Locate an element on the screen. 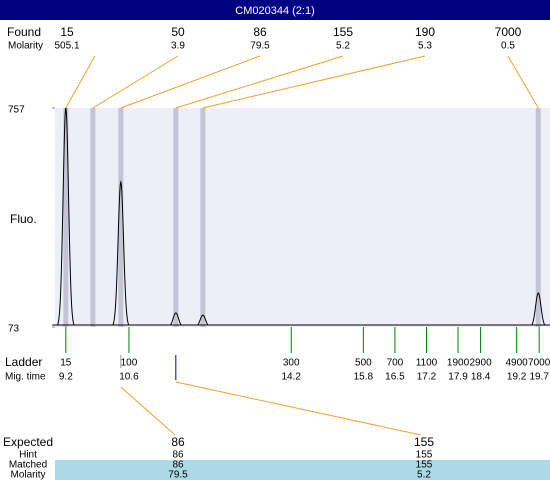 The height and width of the screenshot is (480, 550). found-label: Found is located at coordinates (24, 32).